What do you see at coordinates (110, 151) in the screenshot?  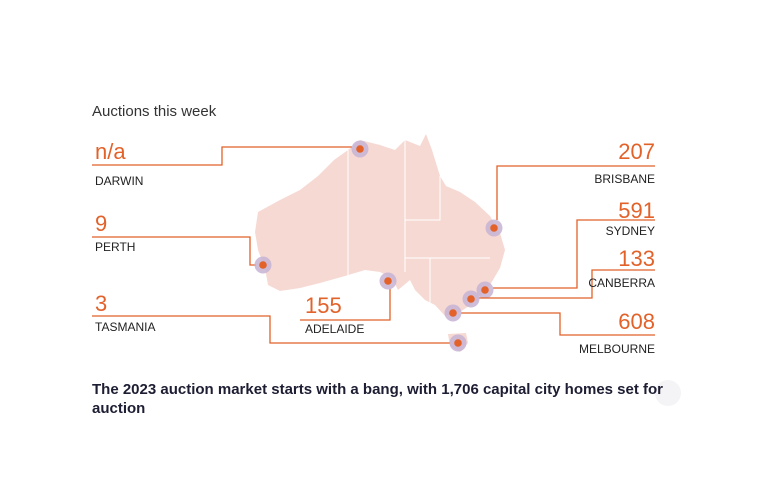 I see `auction-count: n/a` at bounding box center [110, 151].